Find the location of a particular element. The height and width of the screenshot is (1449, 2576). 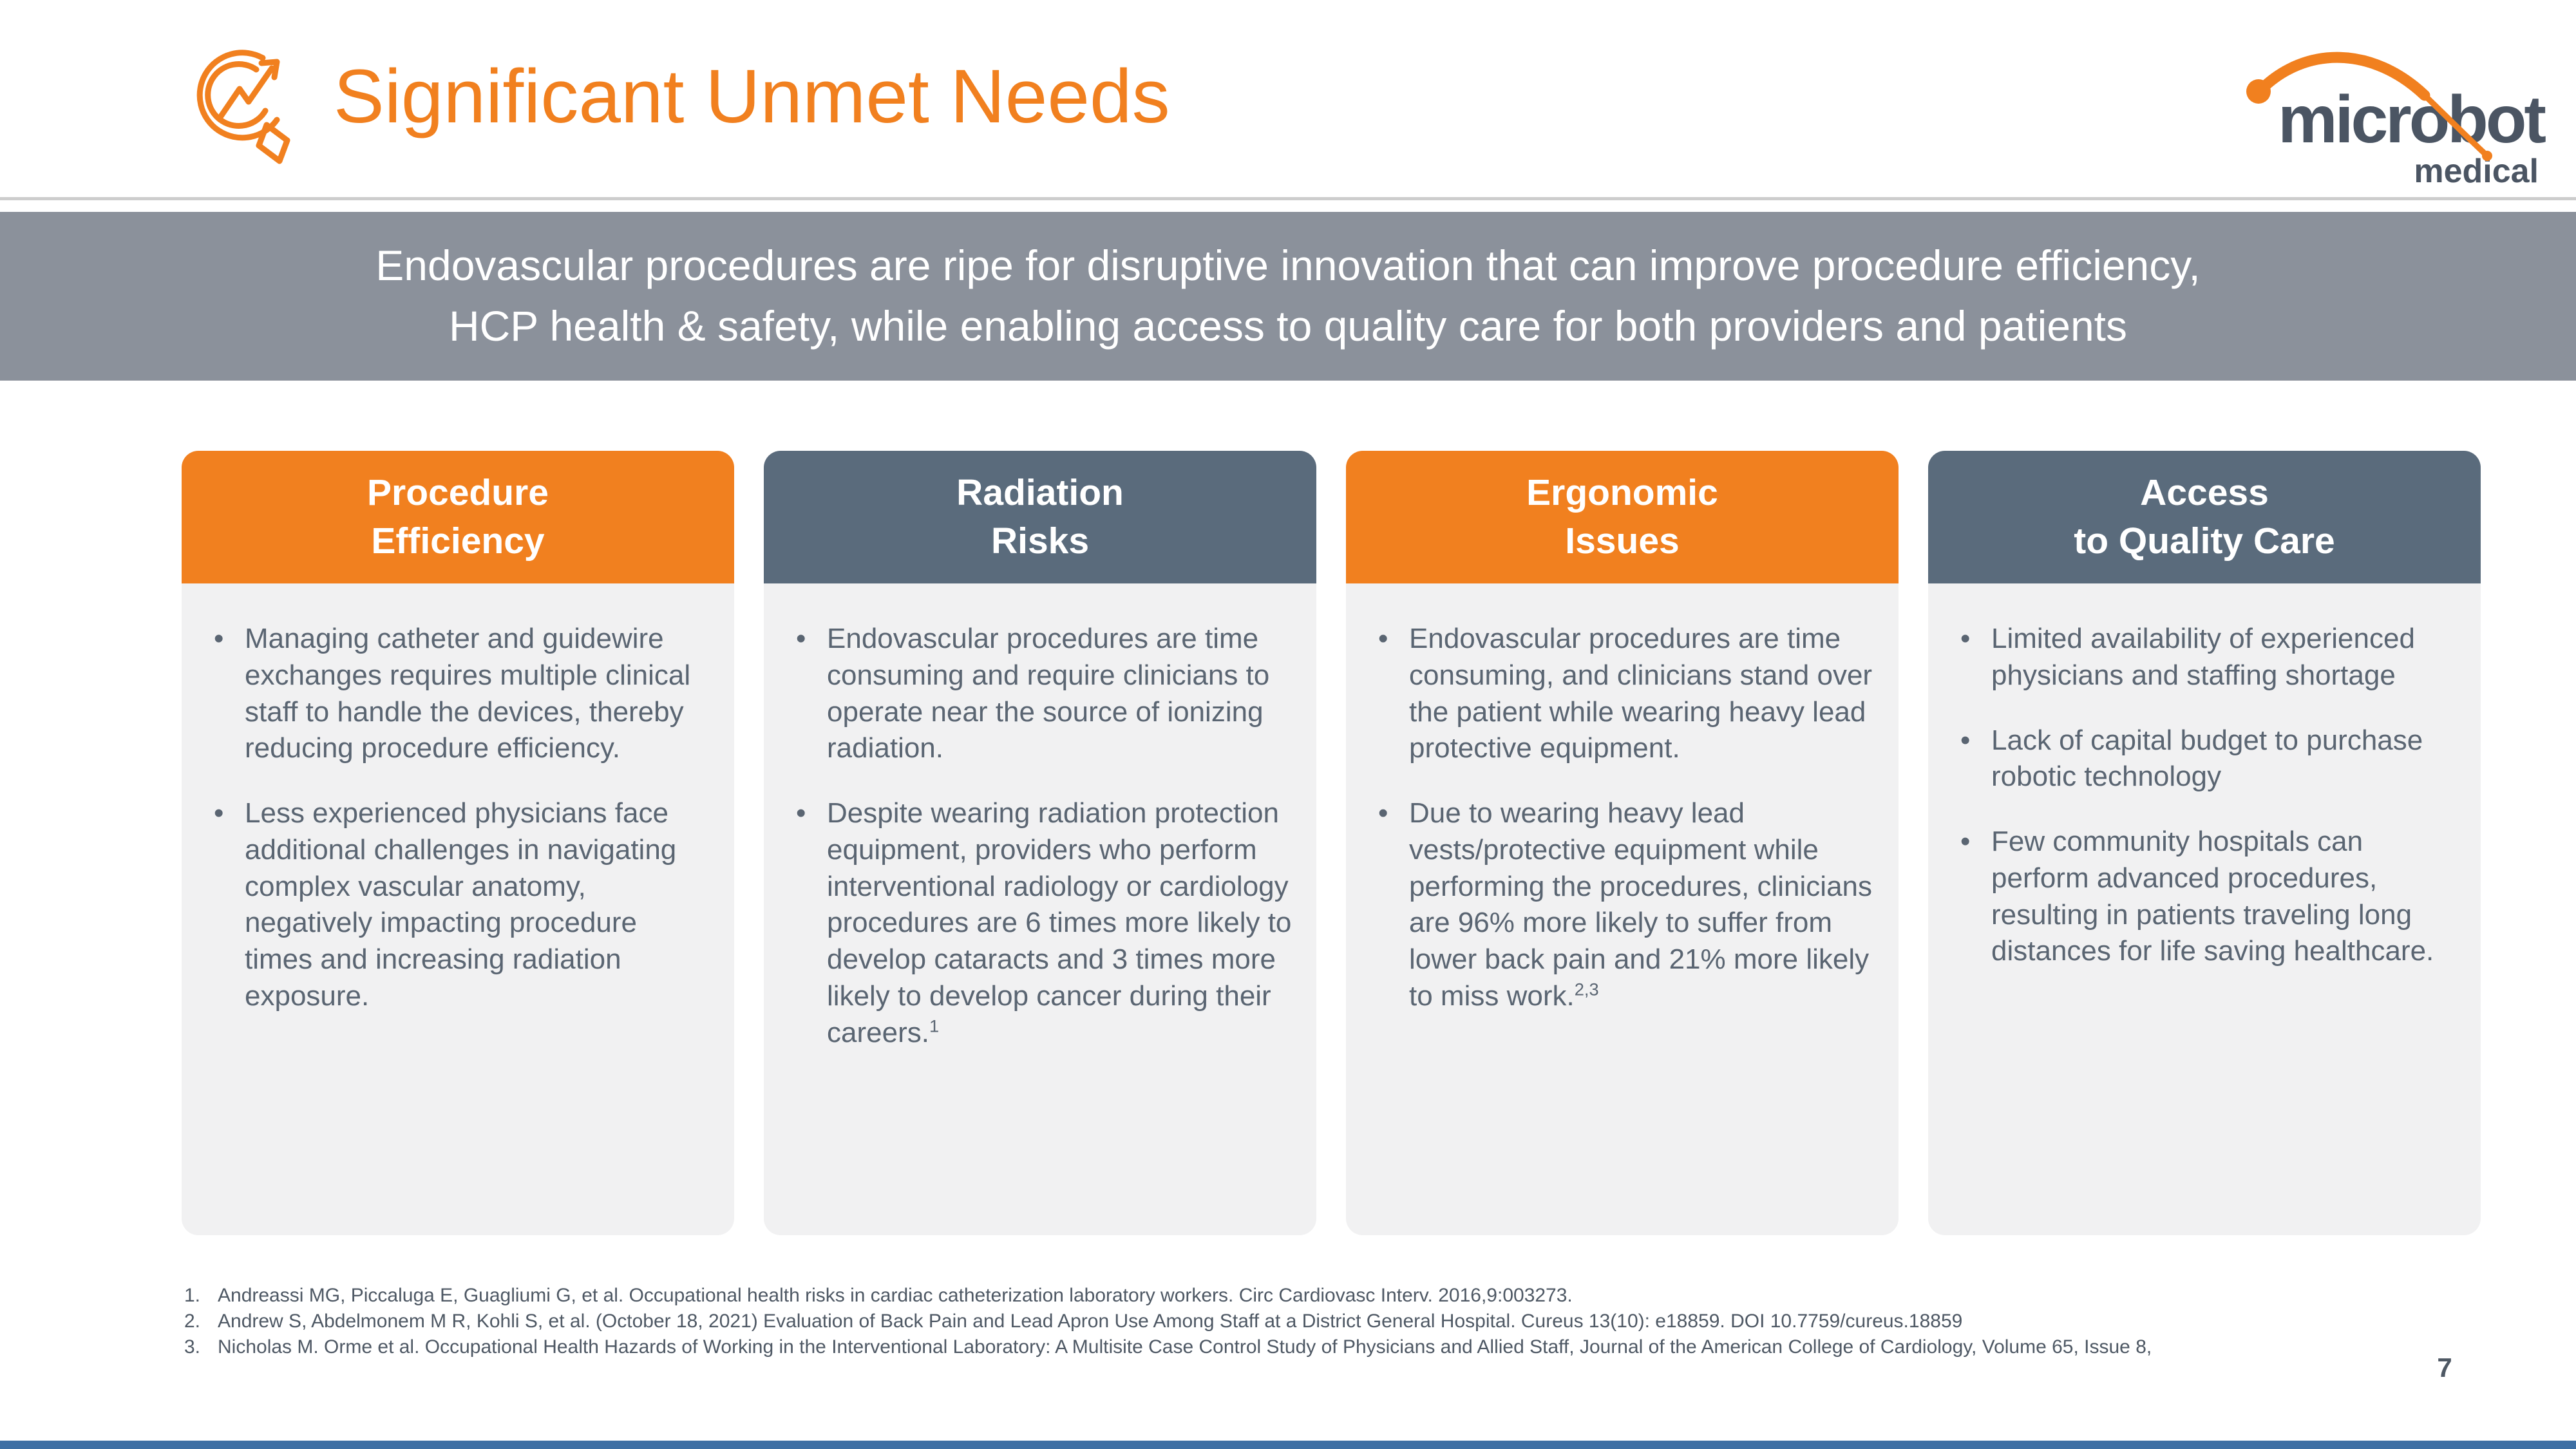

logo-subtitle: medical is located at coordinates (2476, 171).